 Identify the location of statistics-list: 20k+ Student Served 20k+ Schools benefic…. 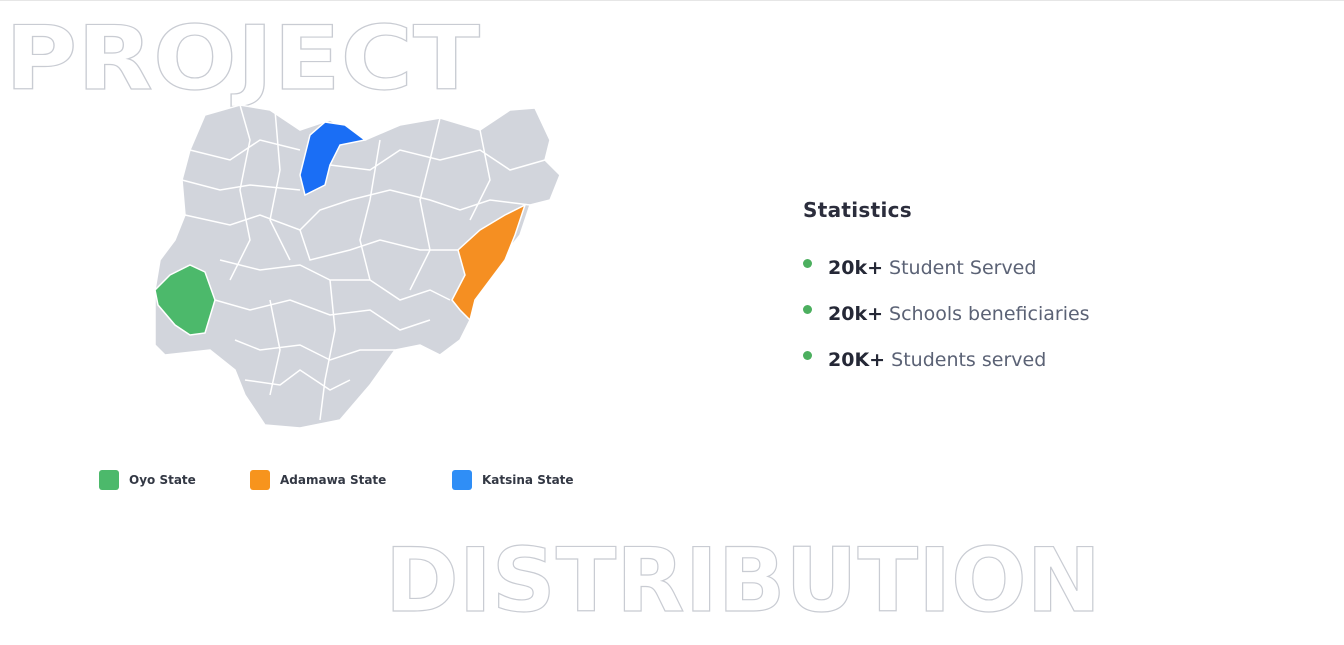
(946, 325).